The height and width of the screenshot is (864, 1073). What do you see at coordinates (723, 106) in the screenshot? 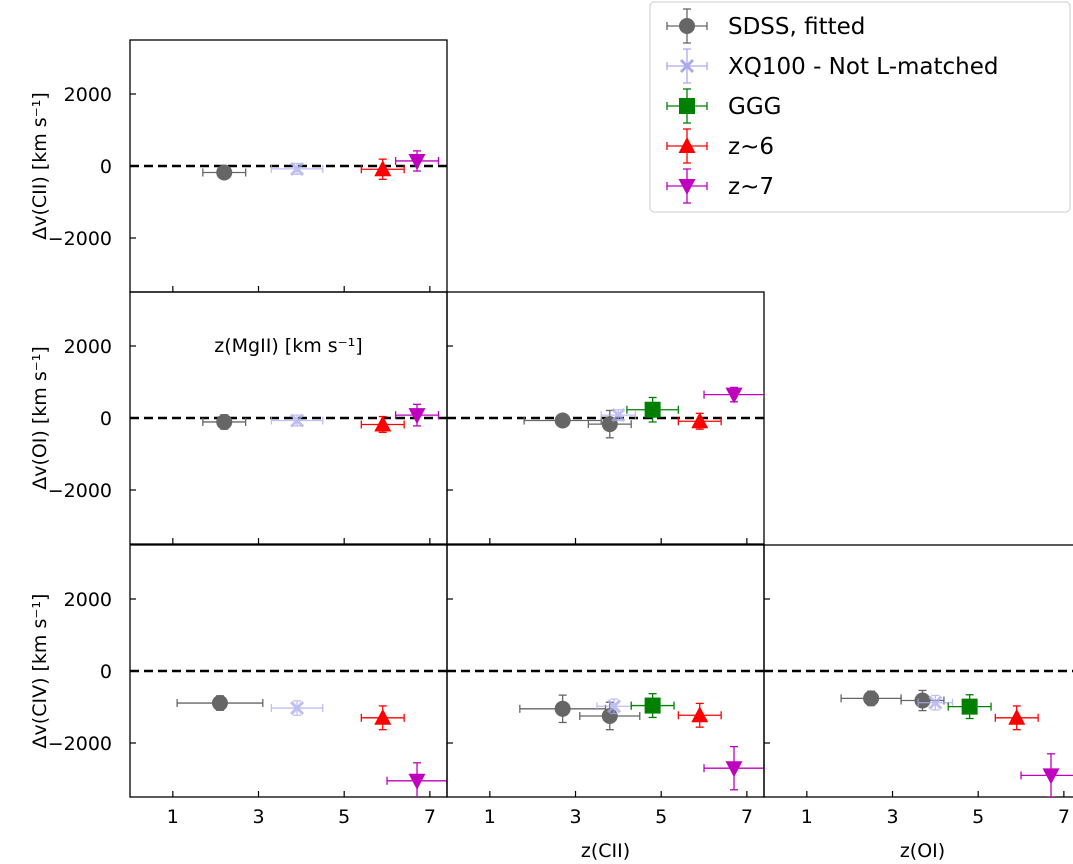
I see `legend-entry: GGG` at bounding box center [723, 106].